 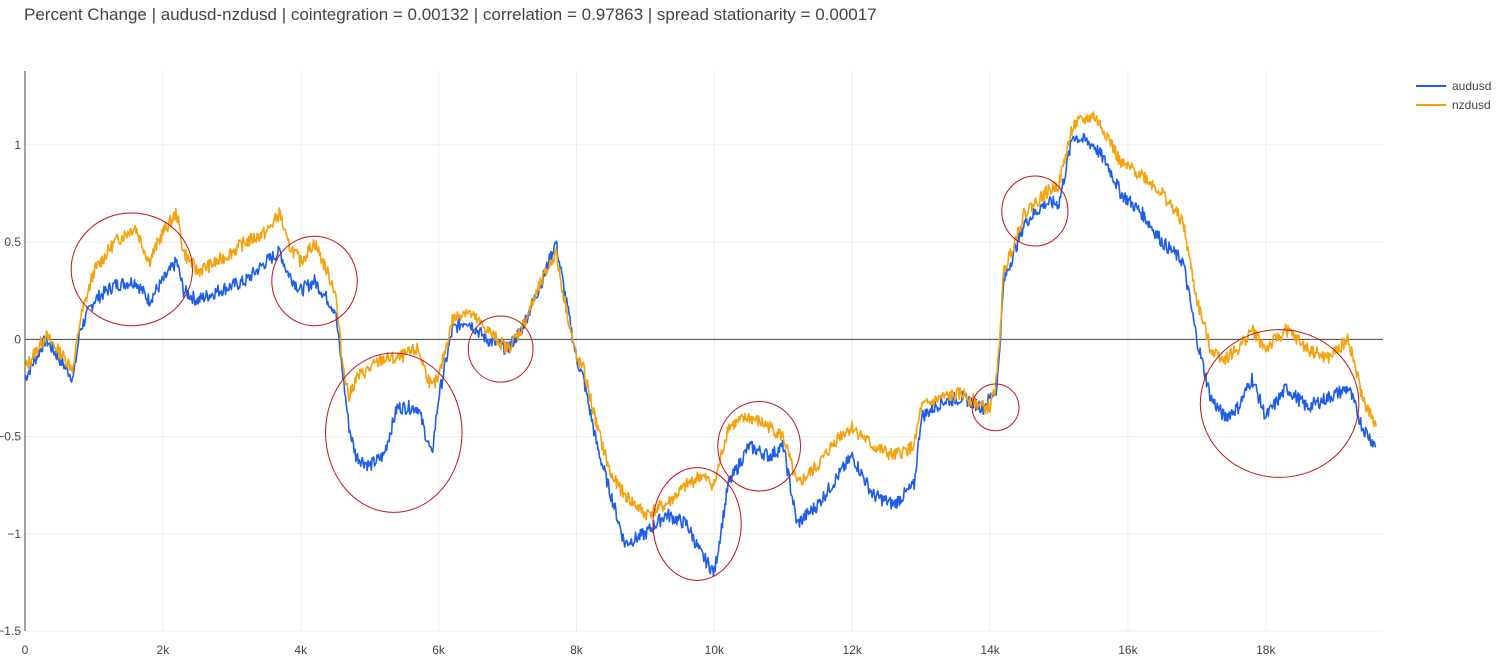 I want to click on legend-label: nzdusd, so click(x=1471, y=105).